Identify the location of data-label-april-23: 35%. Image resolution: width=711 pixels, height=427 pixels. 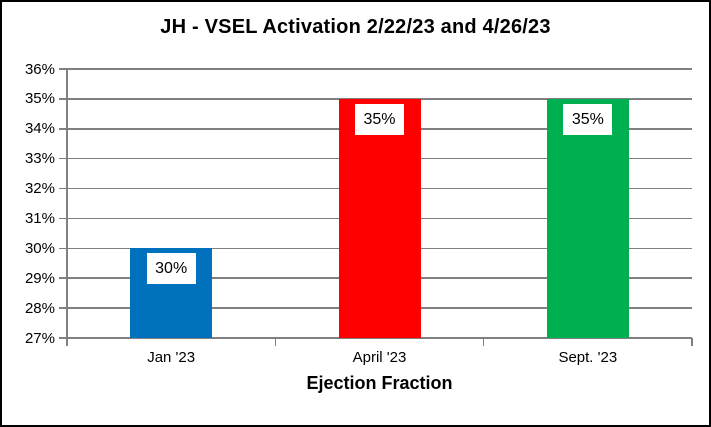
(379, 119).